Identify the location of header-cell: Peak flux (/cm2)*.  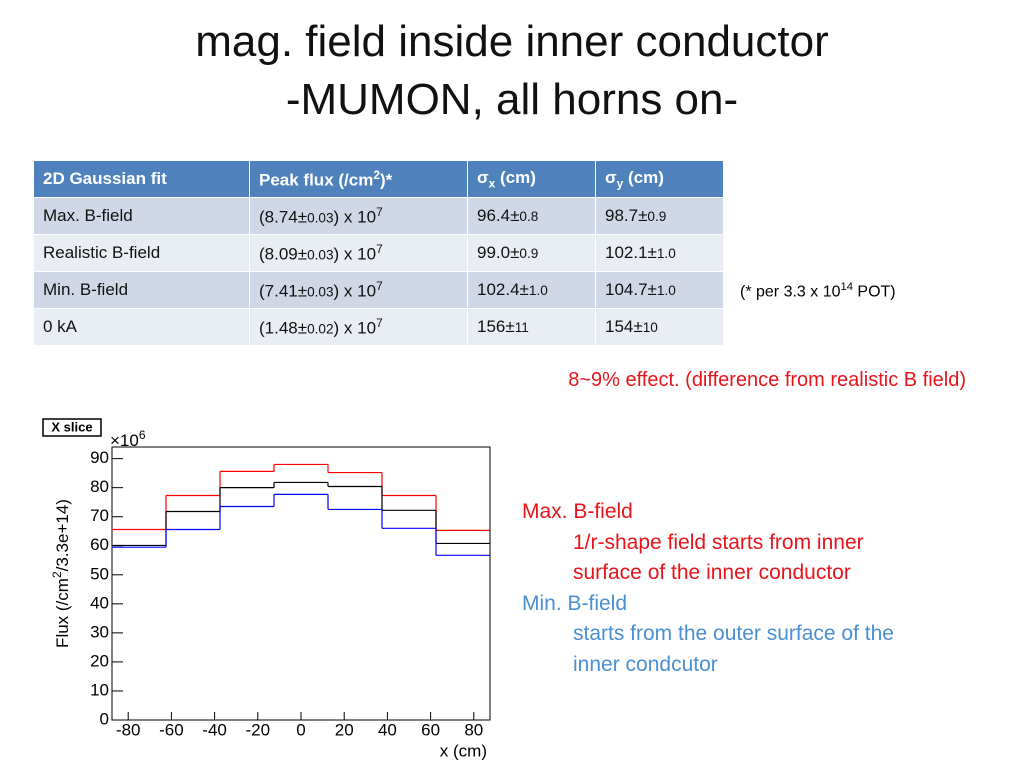
(358, 179).